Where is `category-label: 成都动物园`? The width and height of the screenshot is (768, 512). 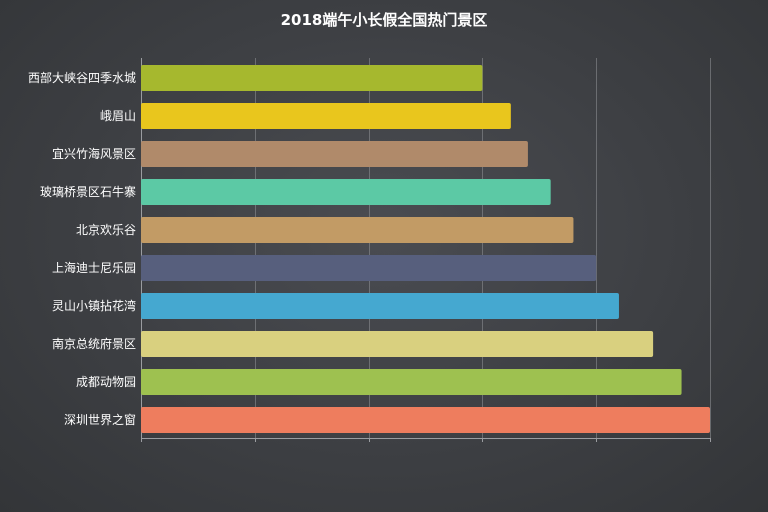
category-label: 成都动物园 is located at coordinates (106, 382).